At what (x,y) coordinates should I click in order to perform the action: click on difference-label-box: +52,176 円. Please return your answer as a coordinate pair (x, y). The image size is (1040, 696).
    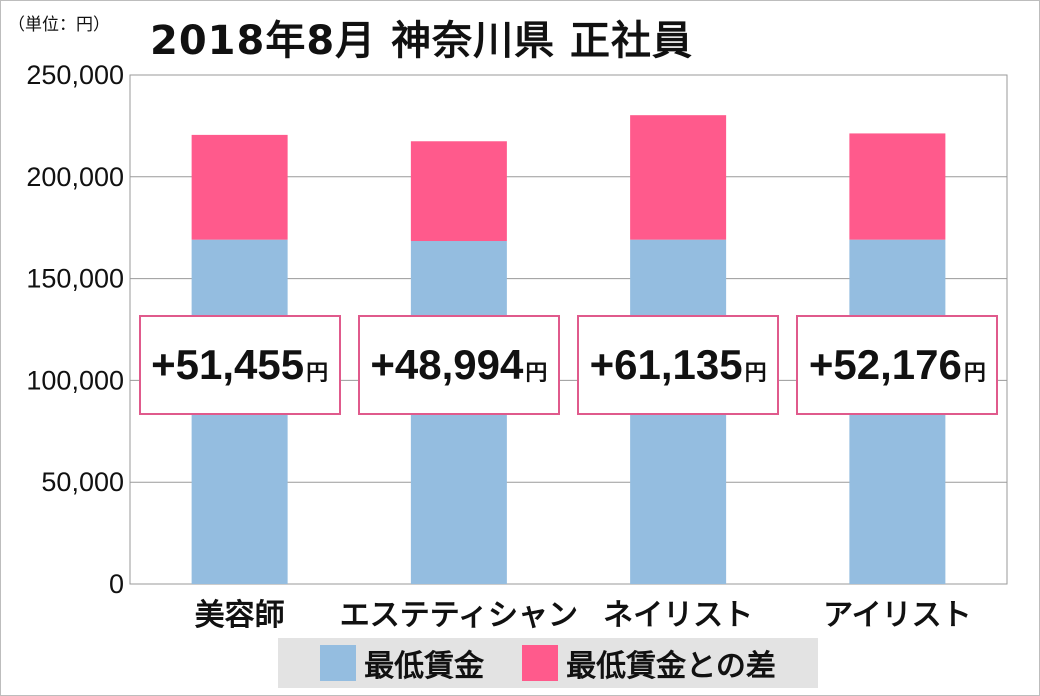
    Looking at the image, I should click on (897, 365).